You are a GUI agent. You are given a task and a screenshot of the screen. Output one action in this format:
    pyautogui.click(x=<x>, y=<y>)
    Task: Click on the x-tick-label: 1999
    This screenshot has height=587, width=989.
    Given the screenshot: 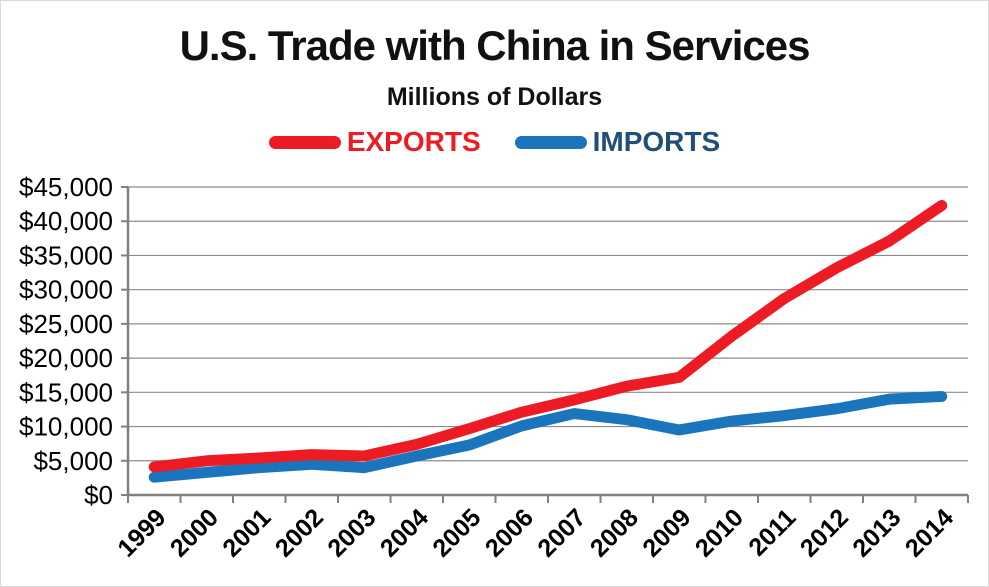 What is the action you would take?
    pyautogui.click(x=141, y=532)
    